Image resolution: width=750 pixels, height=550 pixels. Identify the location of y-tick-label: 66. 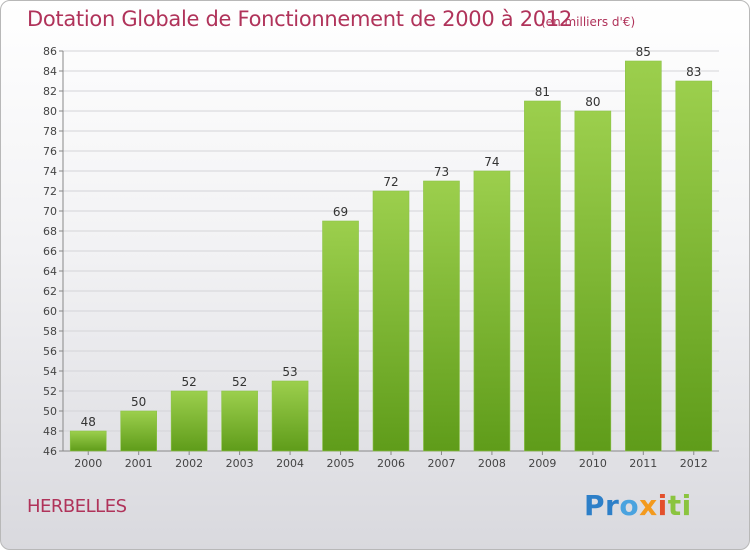
(50, 251).